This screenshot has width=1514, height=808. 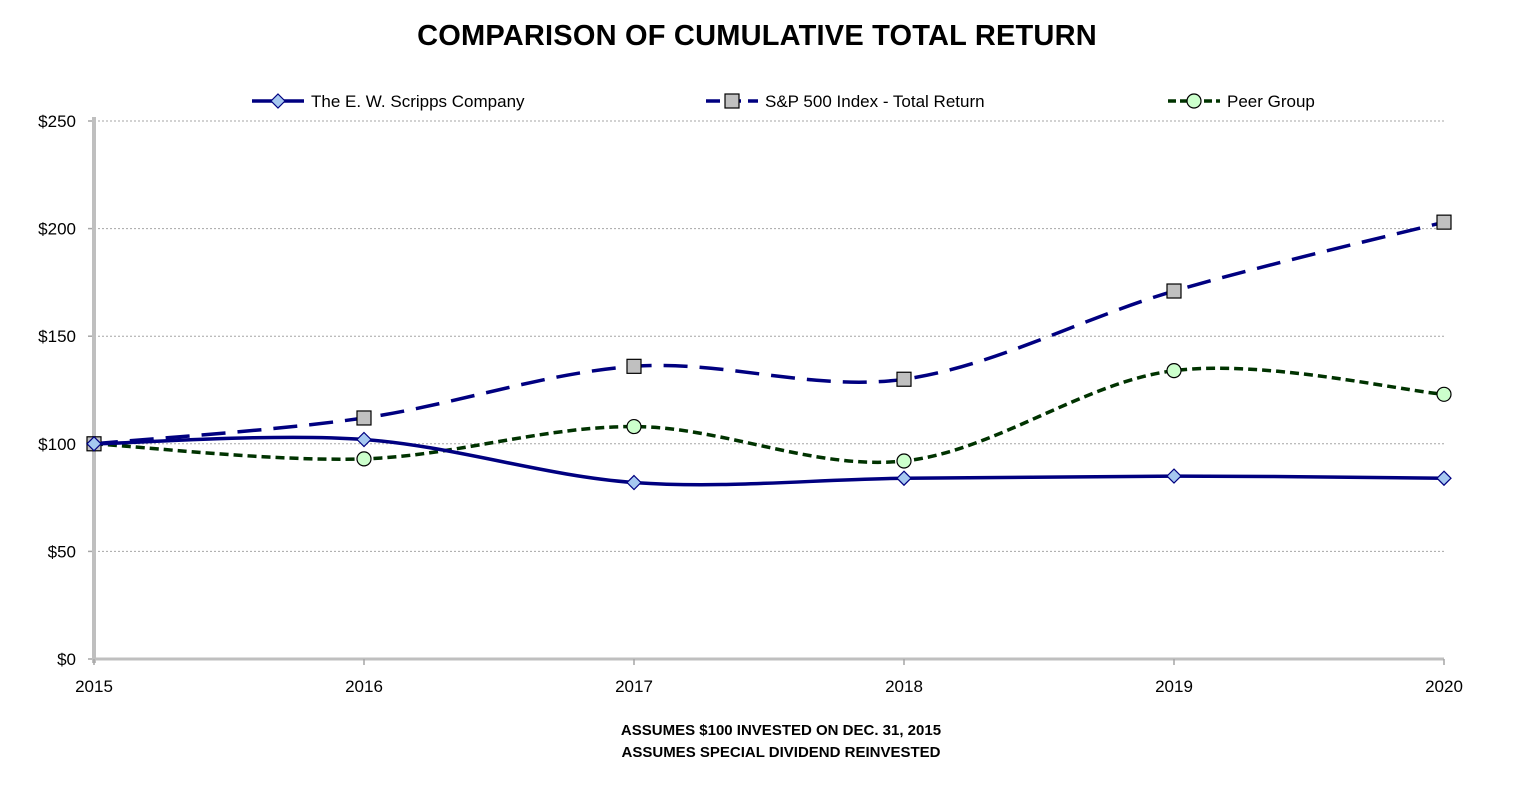 I want to click on x-tick-label: 2016, so click(x=364, y=686).